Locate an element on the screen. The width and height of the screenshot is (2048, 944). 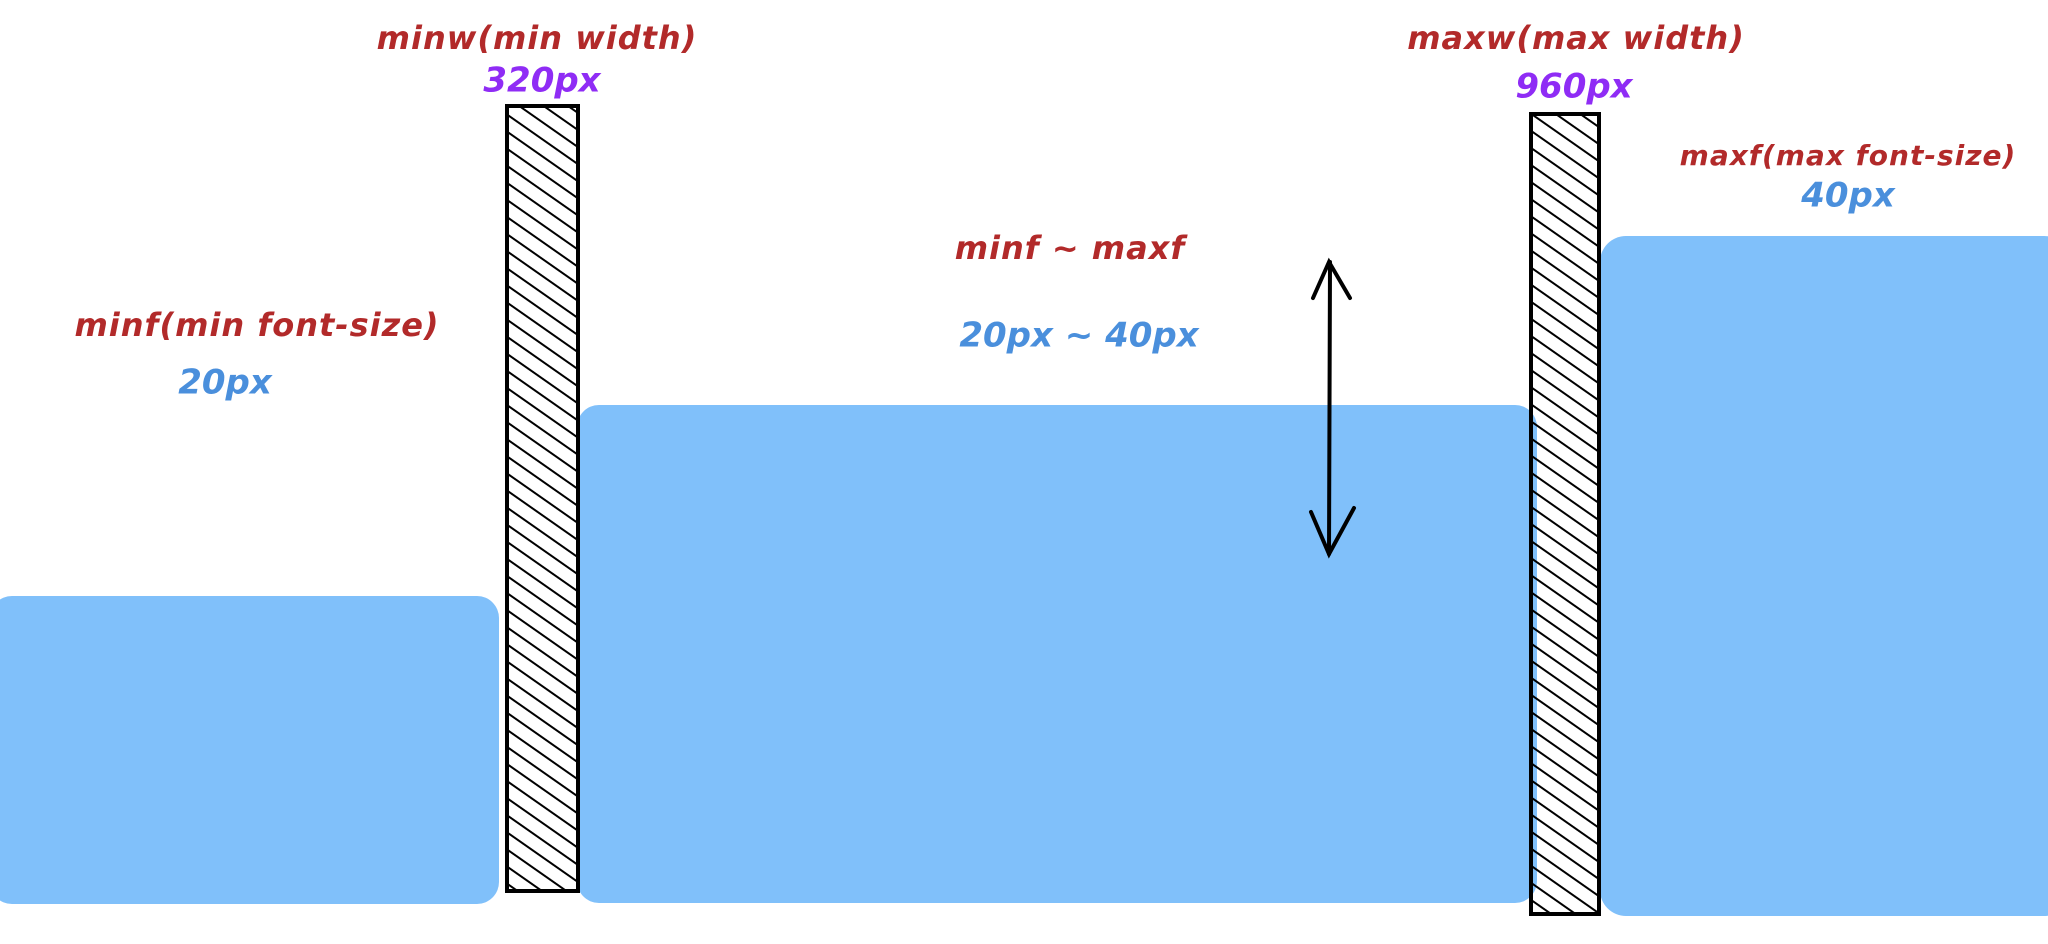
max-font-value: 40px is located at coordinates (1848, 196).